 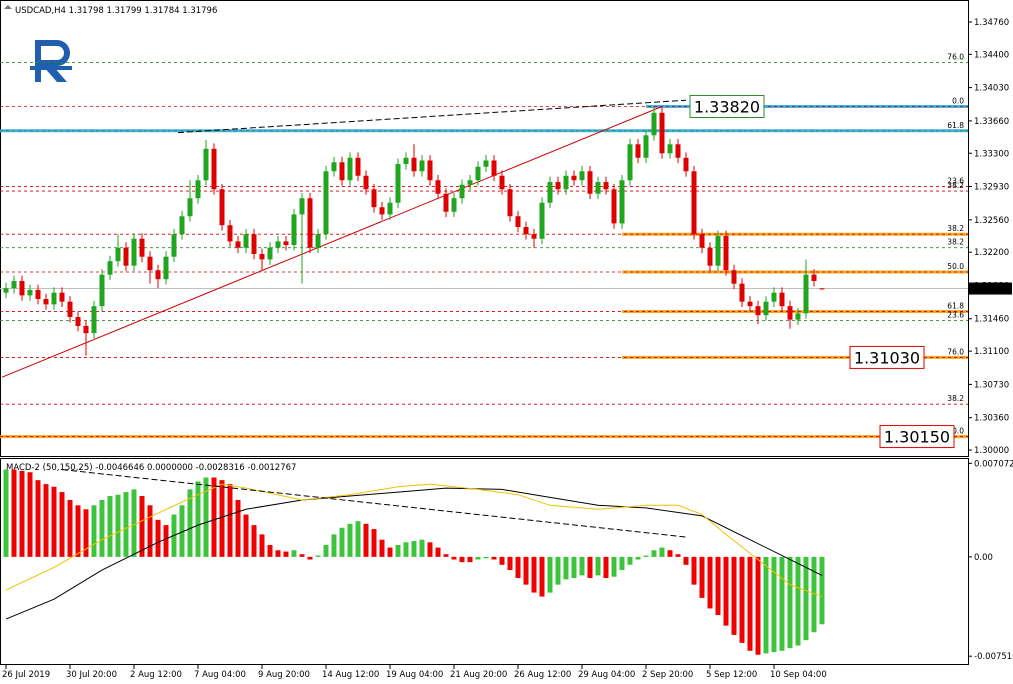 What do you see at coordinates (993, 657) in the screenshot?
I see `y-tick-label: -0.007510` at bounding box center [993, 657].